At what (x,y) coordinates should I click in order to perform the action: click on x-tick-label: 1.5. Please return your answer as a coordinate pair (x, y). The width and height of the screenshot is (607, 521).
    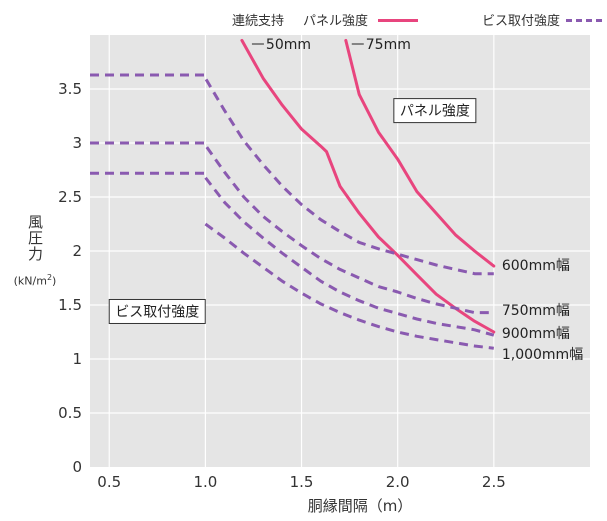
    Looking at the image, I should click on (302, 482).